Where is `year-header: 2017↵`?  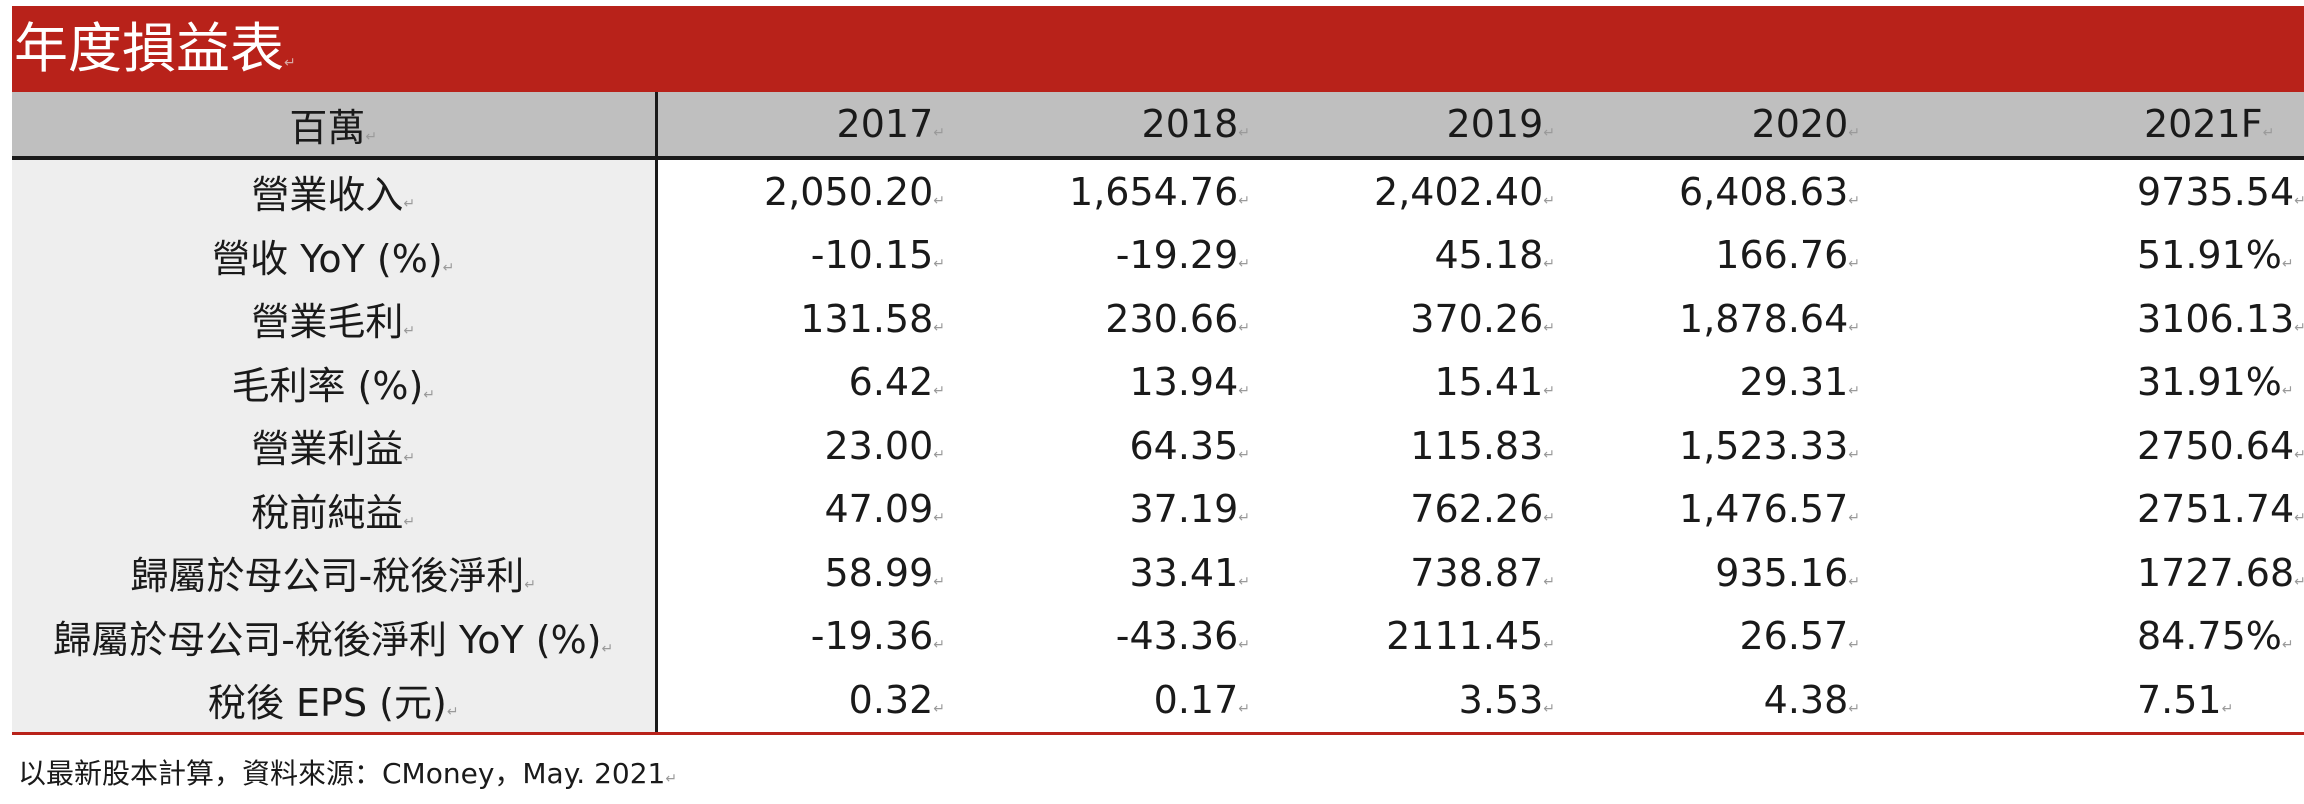 year-header: 2017↵ is located at coordinates (808, 126).